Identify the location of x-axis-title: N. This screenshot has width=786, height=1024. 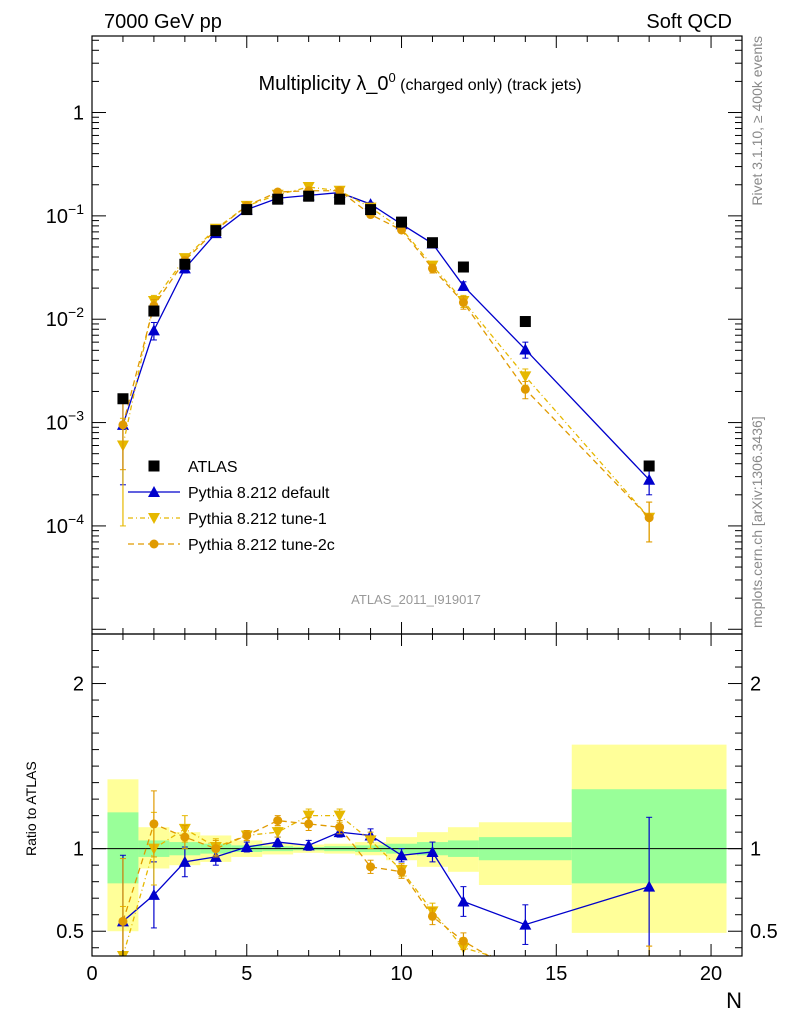
(734, 1000).